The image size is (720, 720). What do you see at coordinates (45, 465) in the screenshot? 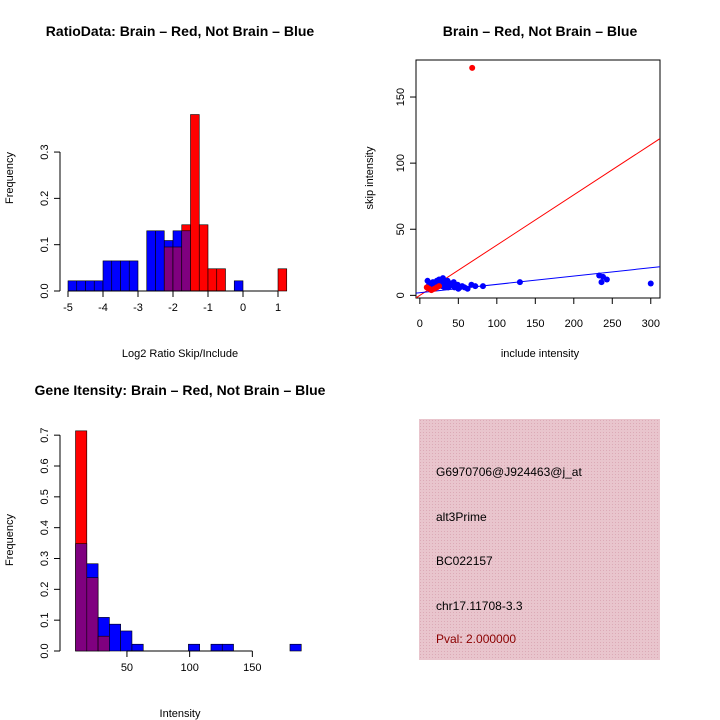
I see `y-tick-label: 0.6` at bounding box center [45, 465].